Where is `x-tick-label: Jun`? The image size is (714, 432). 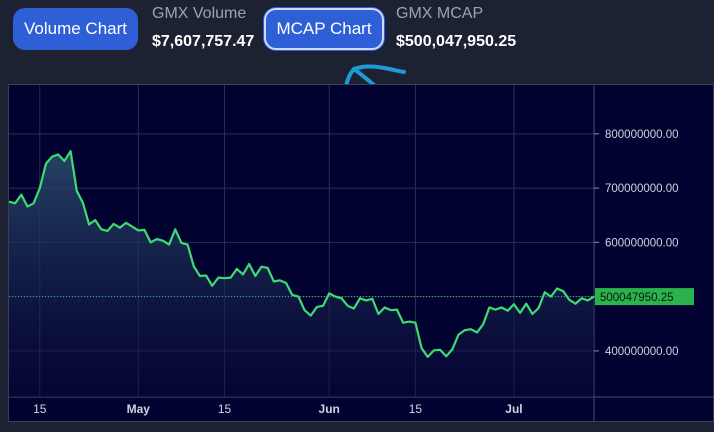
x-tick-label: Jun is located at coordinates (329, 409).